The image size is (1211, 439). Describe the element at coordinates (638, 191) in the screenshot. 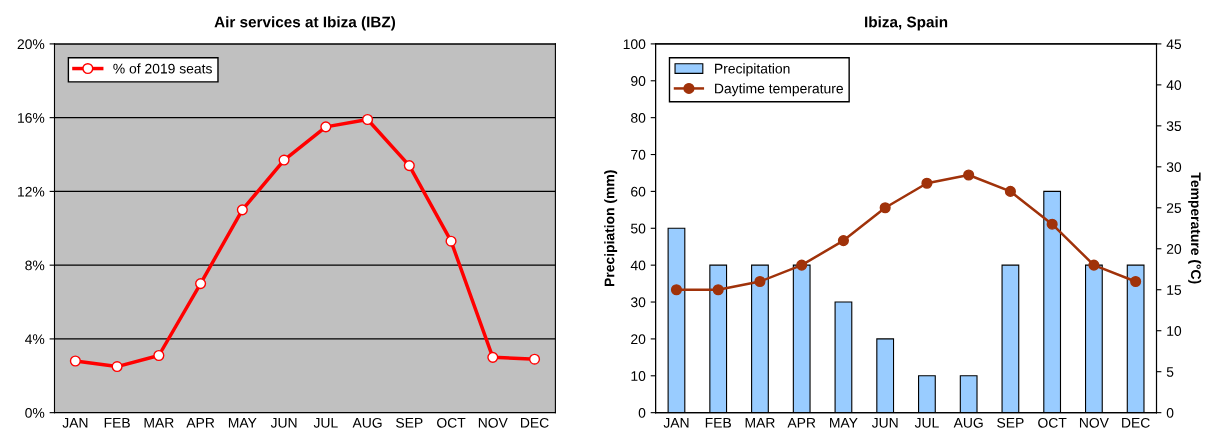

I see `y-tick-label: 60` at that location.